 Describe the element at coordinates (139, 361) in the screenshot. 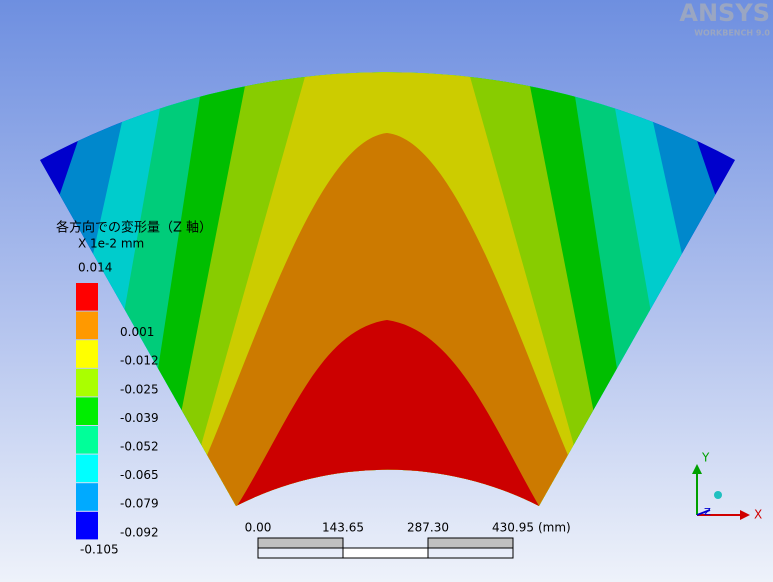

I see `legend-label: -0.012` at that location.